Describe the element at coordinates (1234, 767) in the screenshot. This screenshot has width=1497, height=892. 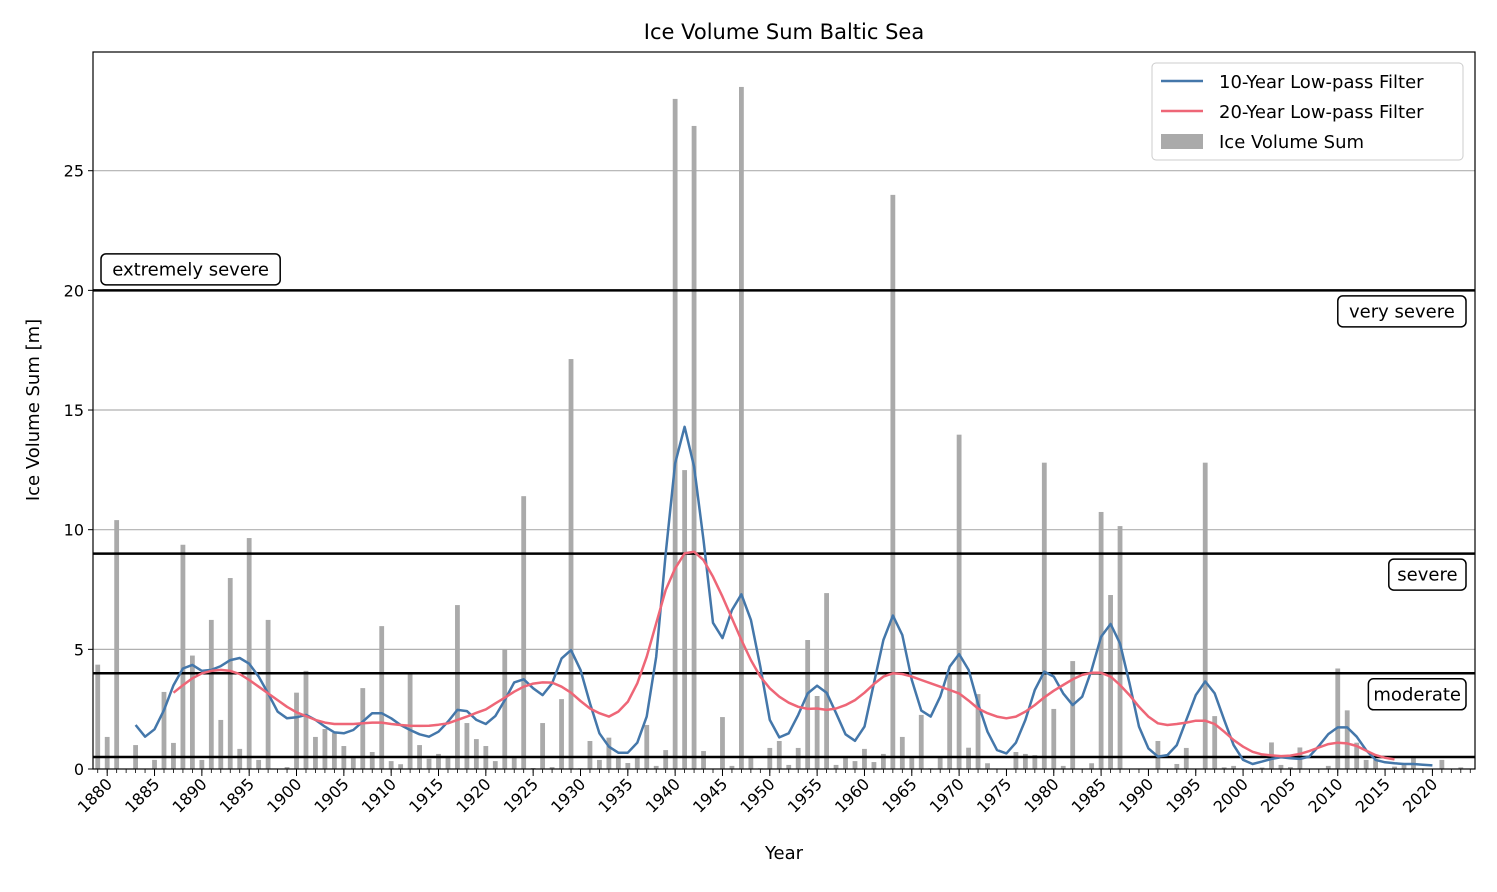
I see `bar-1999` at that location.